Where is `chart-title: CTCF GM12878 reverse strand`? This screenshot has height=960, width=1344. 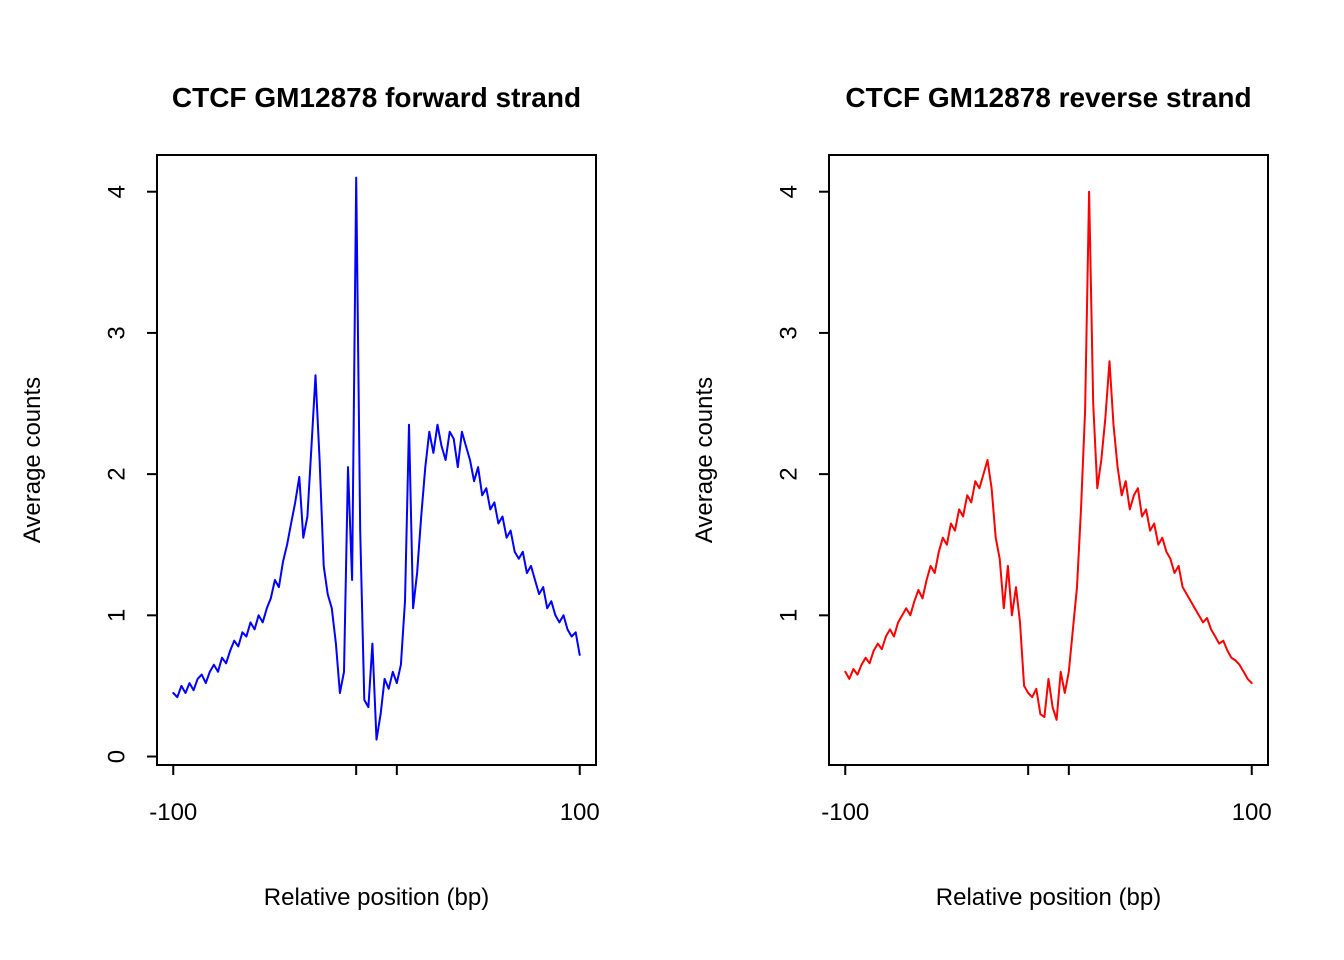 chart-title: CTCF GM12878 reverse strand is located at coordinates (1048, 97).